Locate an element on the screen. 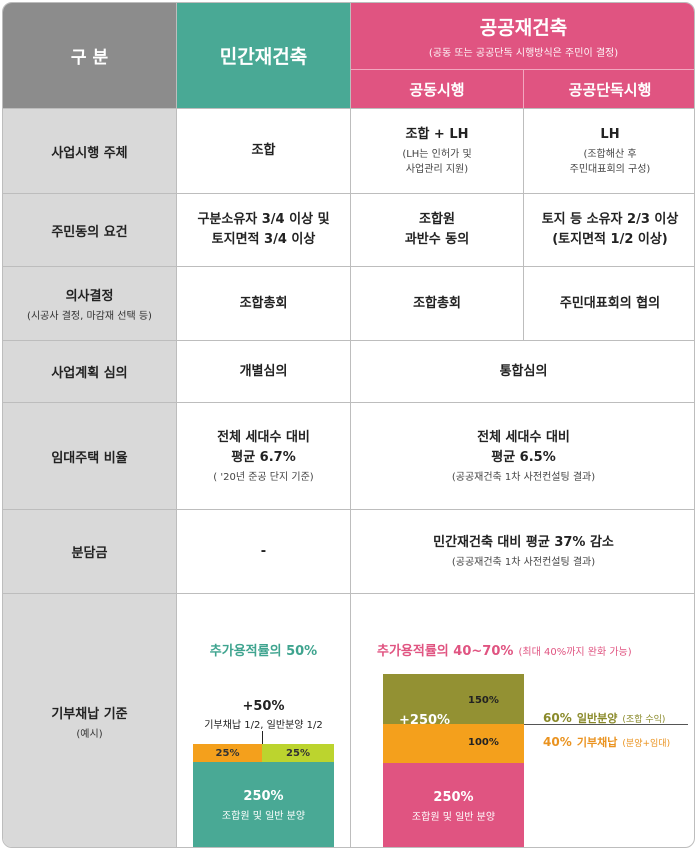 Image resolution: width=697 pixels, height=850 pixels. consent-sole: 토지 등 소유자 2/3 이상 (토지면적 1/2 이상) is located at coordinates (610, 229).